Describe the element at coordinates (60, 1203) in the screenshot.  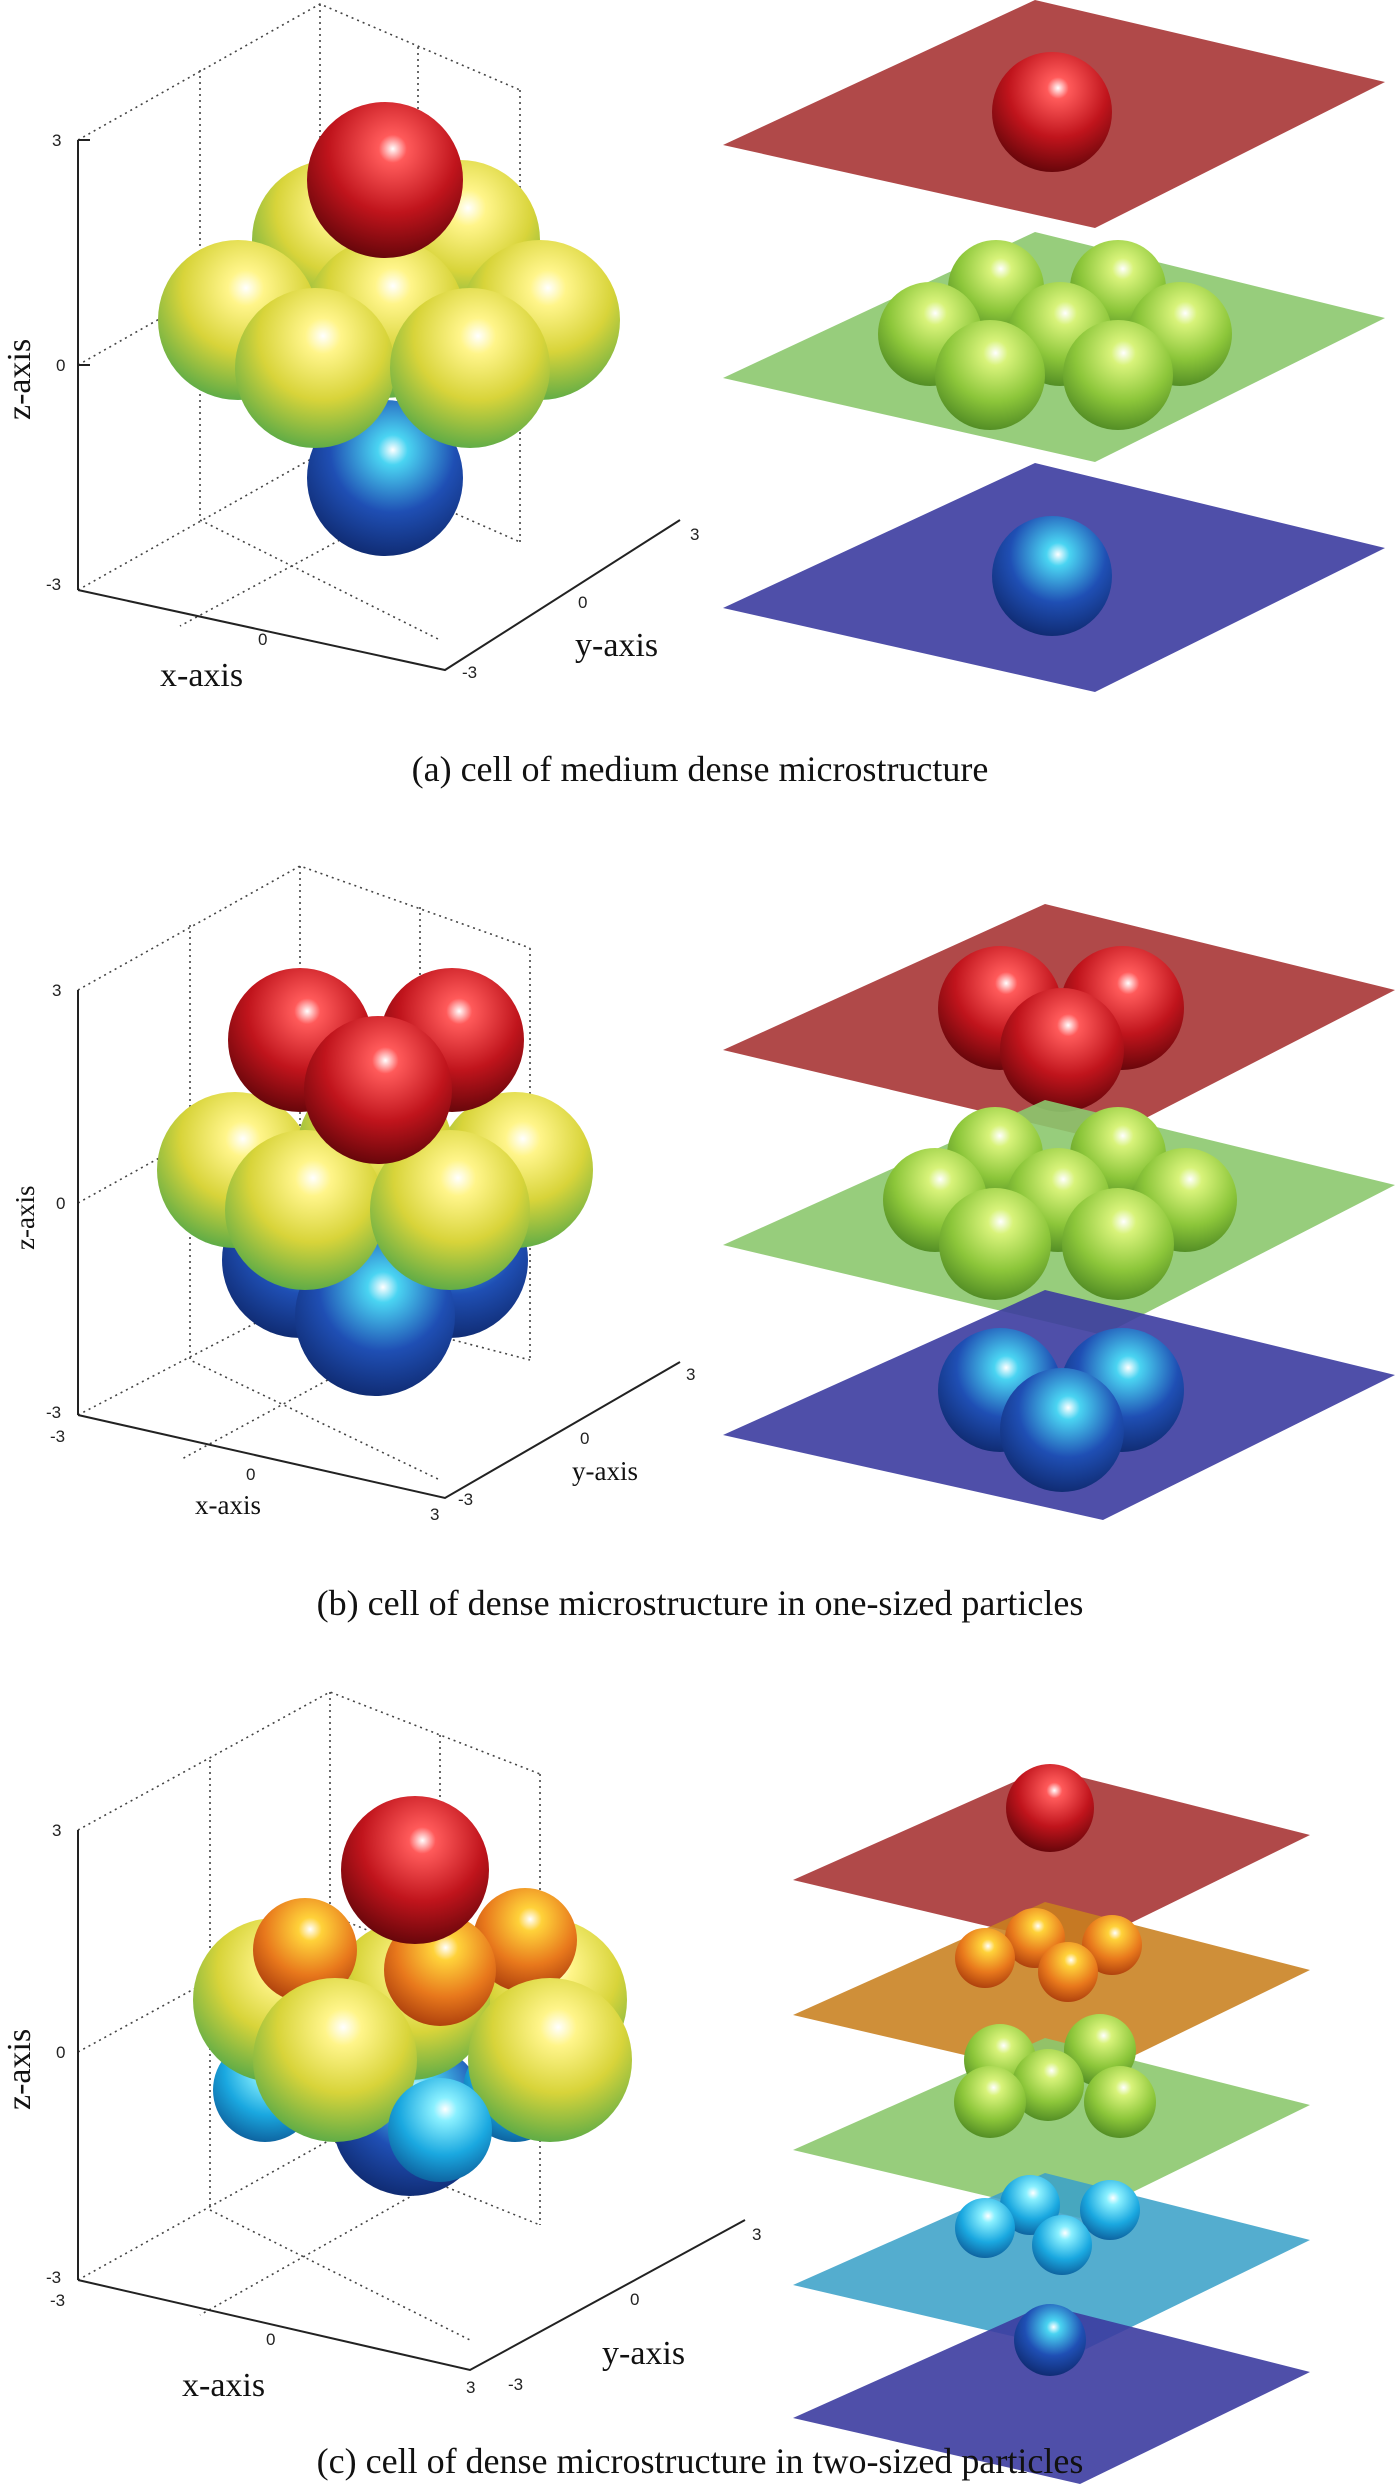
I see `panel-b-z-tick-mid: 0` at that location.